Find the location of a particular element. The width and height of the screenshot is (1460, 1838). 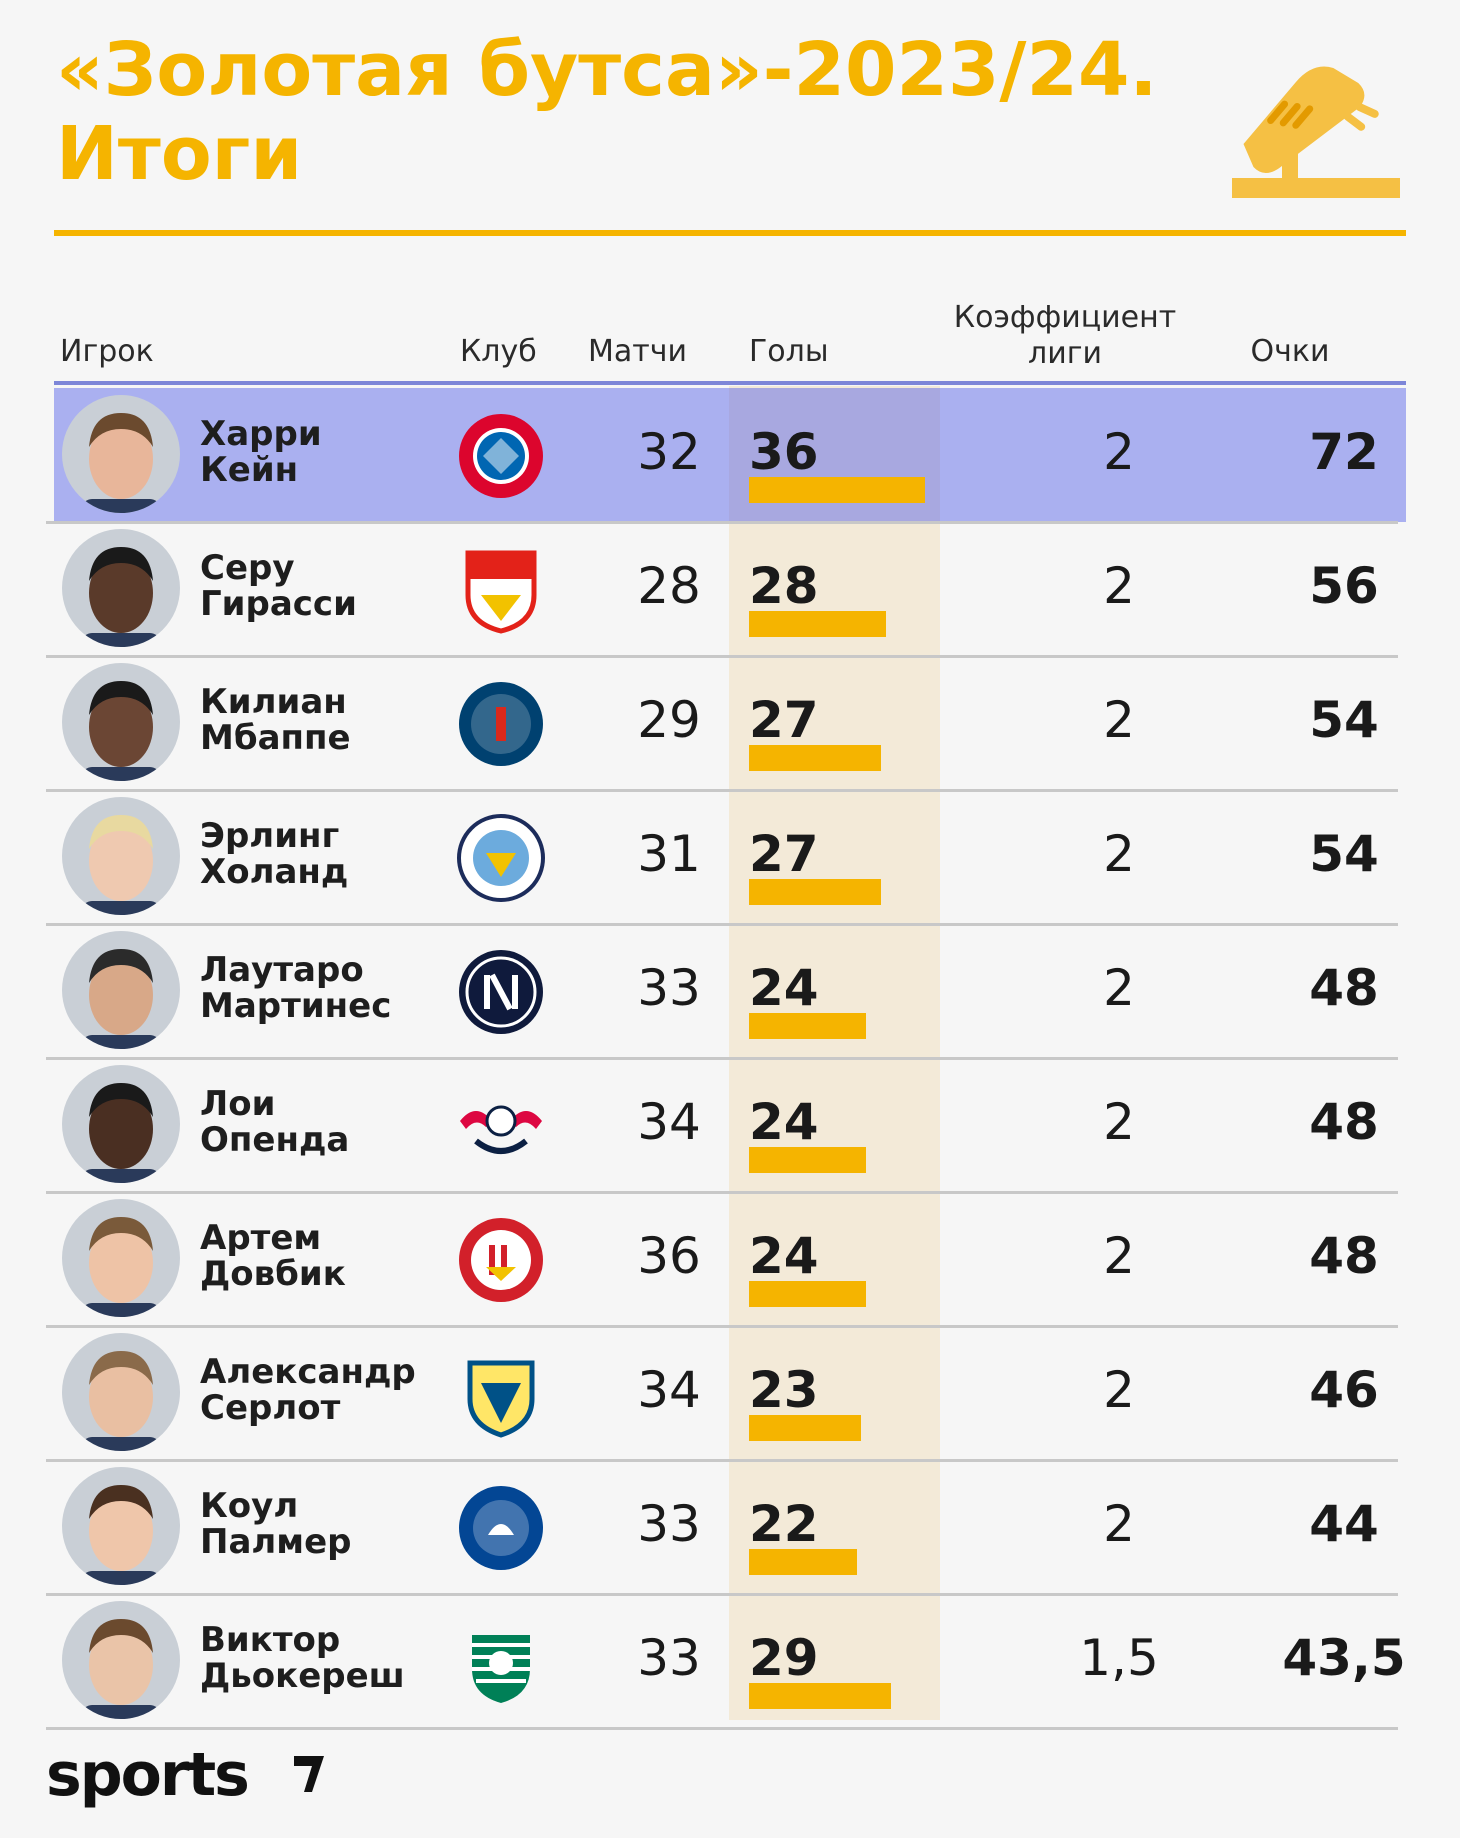

header-coef-line-1: Коэффициент is located at coordinates (1065, 317).